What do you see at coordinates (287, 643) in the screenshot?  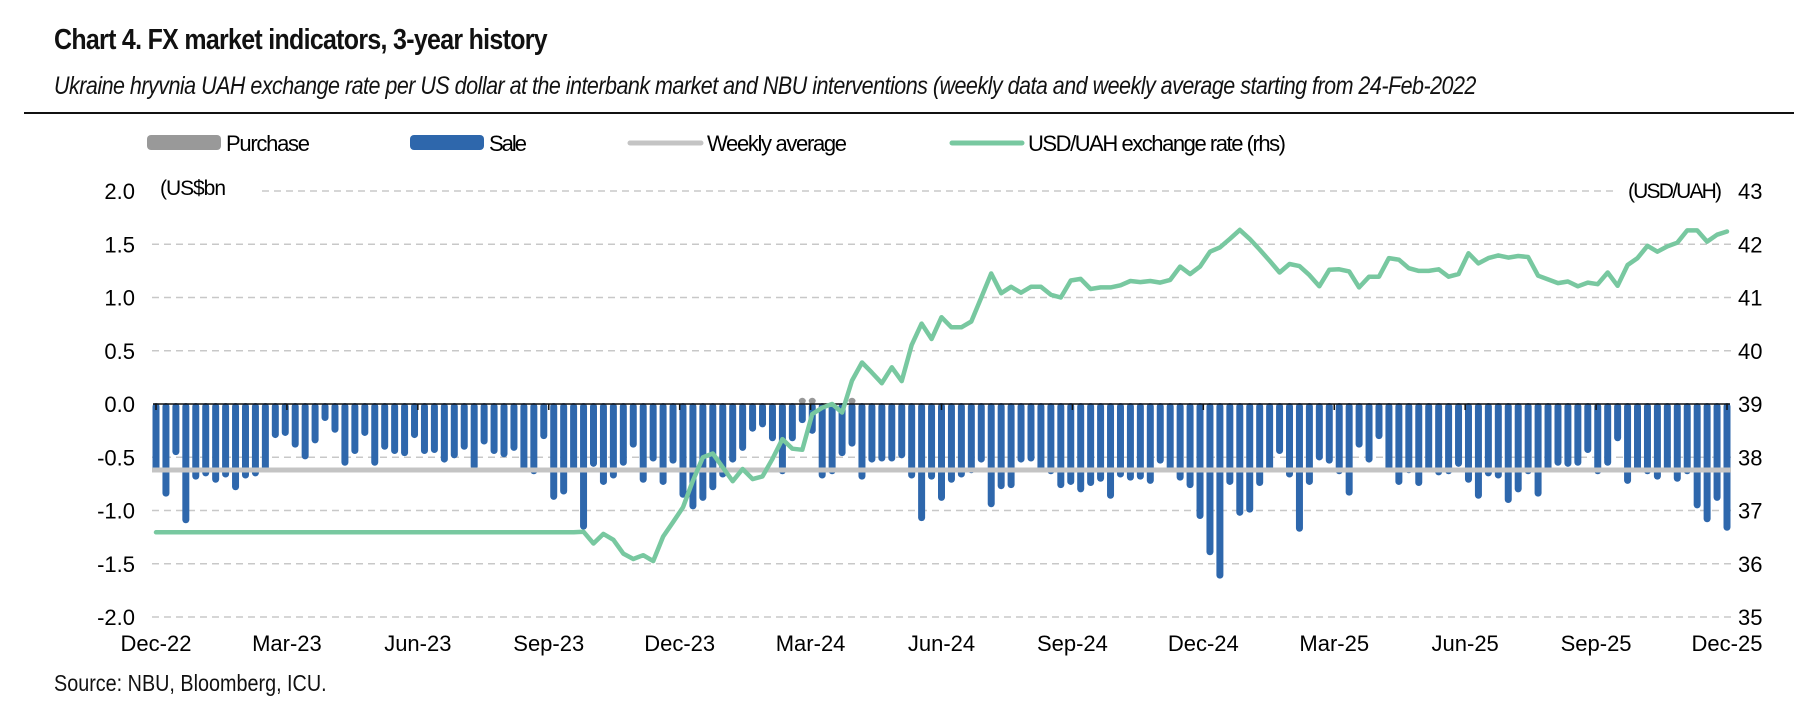 I see `x-tick-label: Mar-23` at bounding box center [287, 643].